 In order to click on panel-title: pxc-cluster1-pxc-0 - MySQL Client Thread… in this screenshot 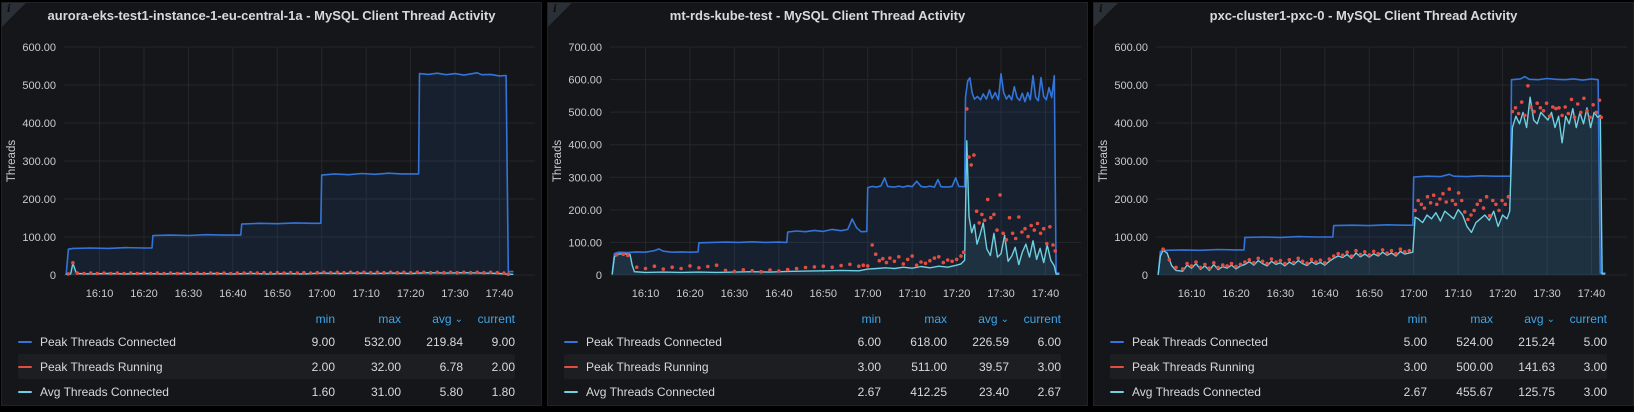, I will do `click(1363, 15)`.